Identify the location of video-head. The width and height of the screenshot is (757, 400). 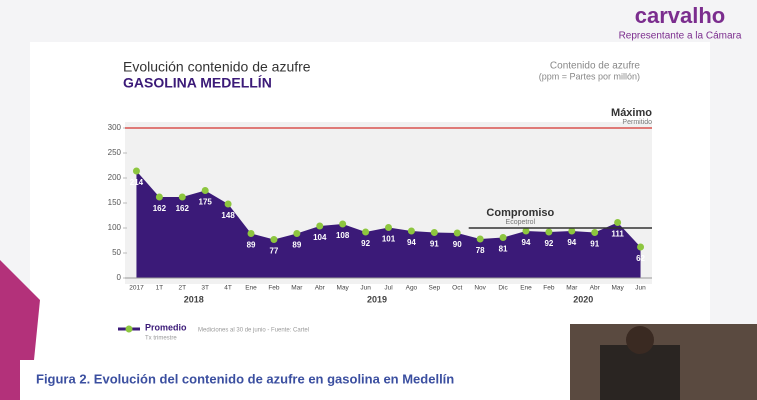
(640, 340).